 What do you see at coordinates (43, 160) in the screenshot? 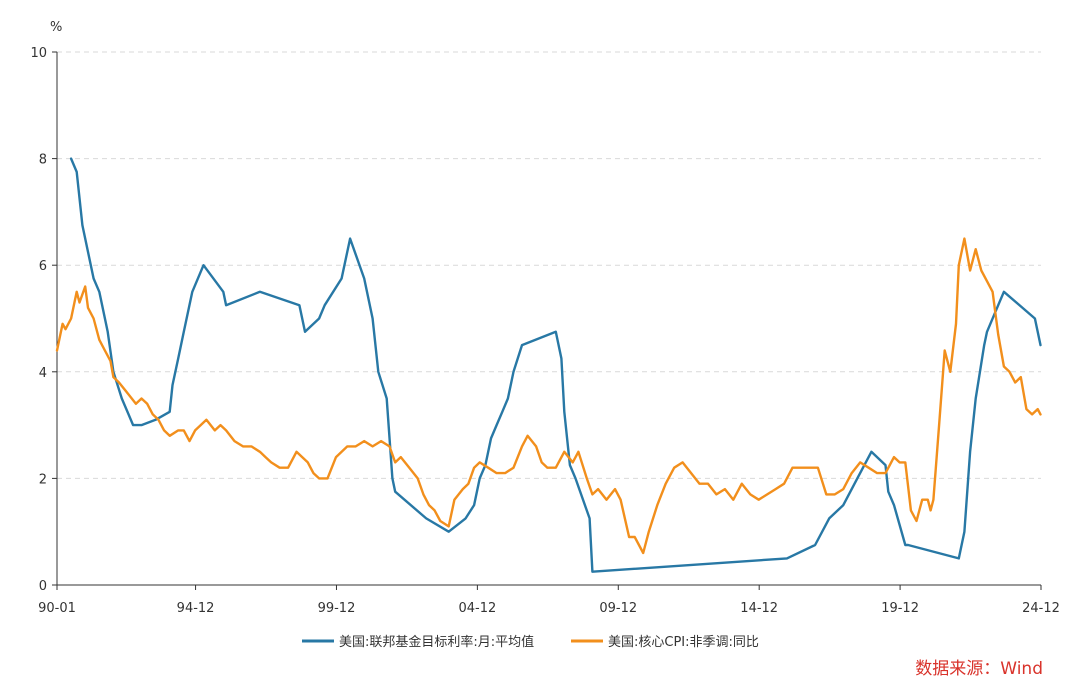
I see `y-tick-label: 8` at bounding box center [43, 160].